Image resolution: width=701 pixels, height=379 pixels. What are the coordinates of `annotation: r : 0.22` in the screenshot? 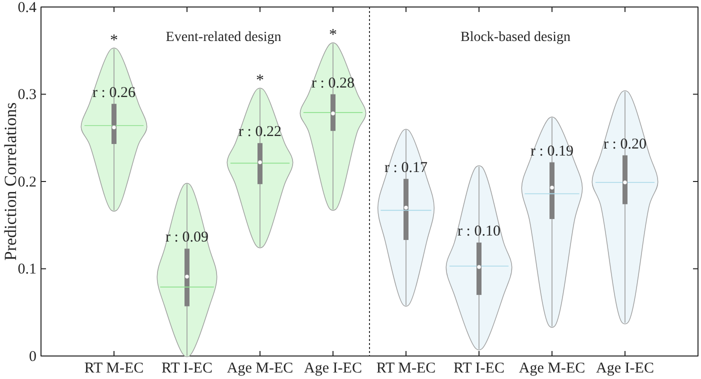 It's located at (260, 132).